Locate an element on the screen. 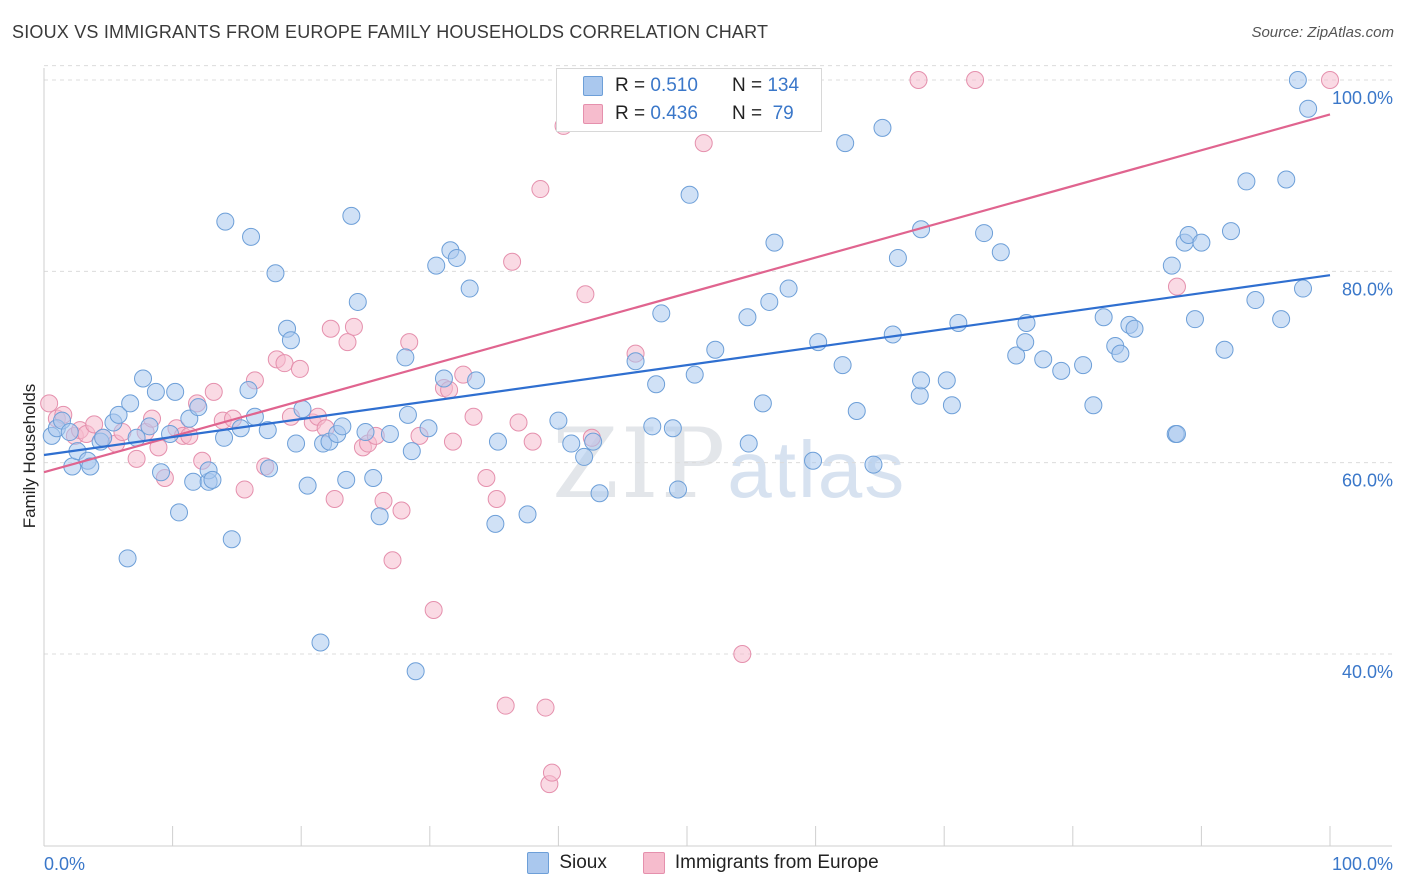 The image size is (1406, 892). y-axis-title: Family Households is located at coordinates (29, 456).